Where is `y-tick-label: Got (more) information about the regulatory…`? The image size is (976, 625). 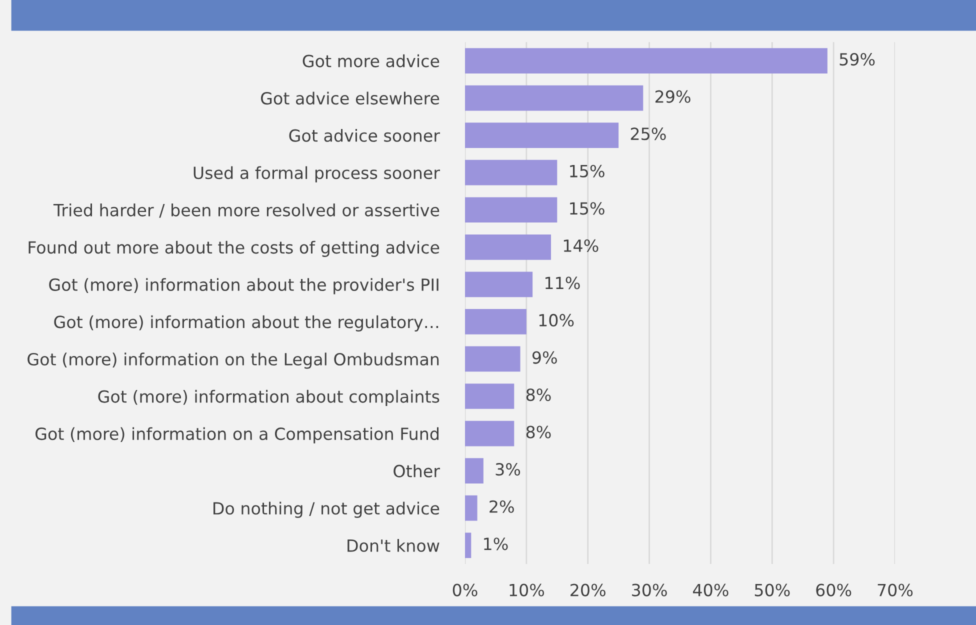
y-tick-label: Got (more) information about the regulatory… is located at coordinates (246, 323).